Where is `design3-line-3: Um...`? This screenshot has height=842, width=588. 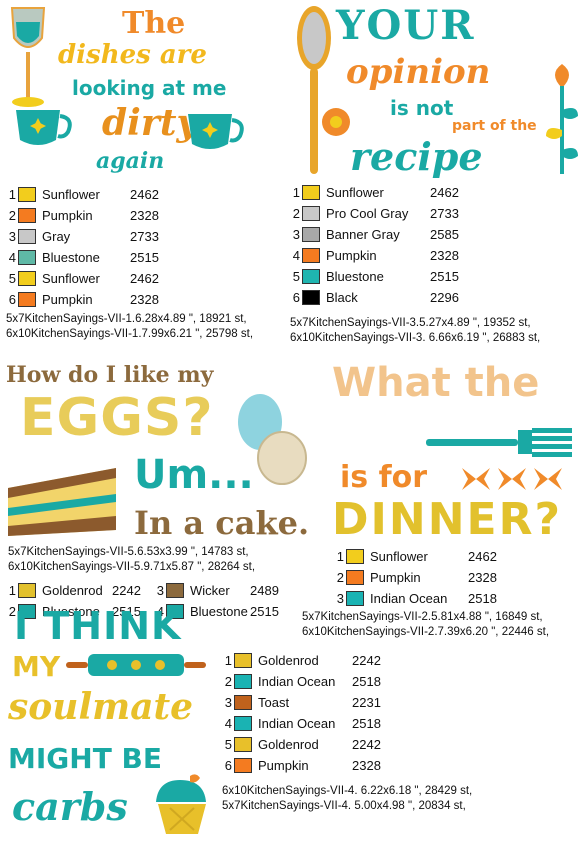
design3-line-3: Um... is located at coordinates (194, 475).